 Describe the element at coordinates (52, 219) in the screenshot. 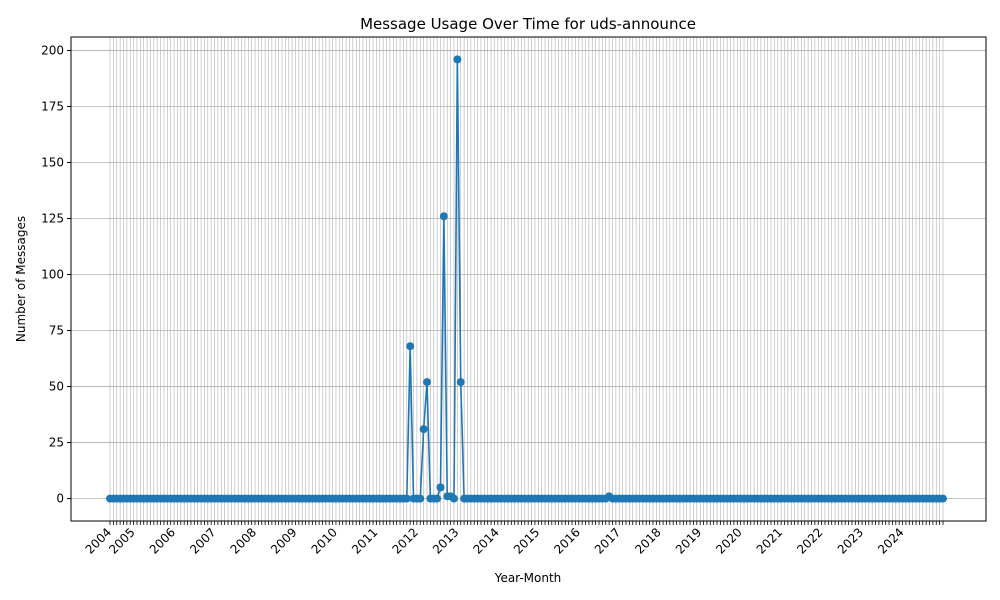

I see `y-tick-label: 125` at that location.